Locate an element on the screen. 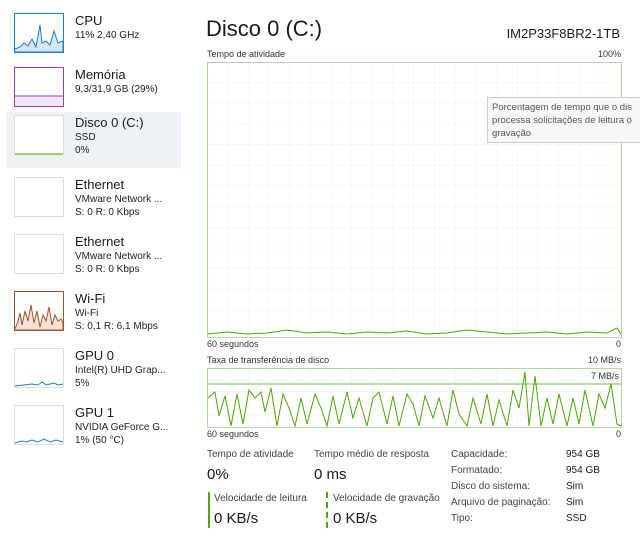 This screenshot has width=640, height=540. chart-max: 10 MB/s is located at coordinates (604, 360).